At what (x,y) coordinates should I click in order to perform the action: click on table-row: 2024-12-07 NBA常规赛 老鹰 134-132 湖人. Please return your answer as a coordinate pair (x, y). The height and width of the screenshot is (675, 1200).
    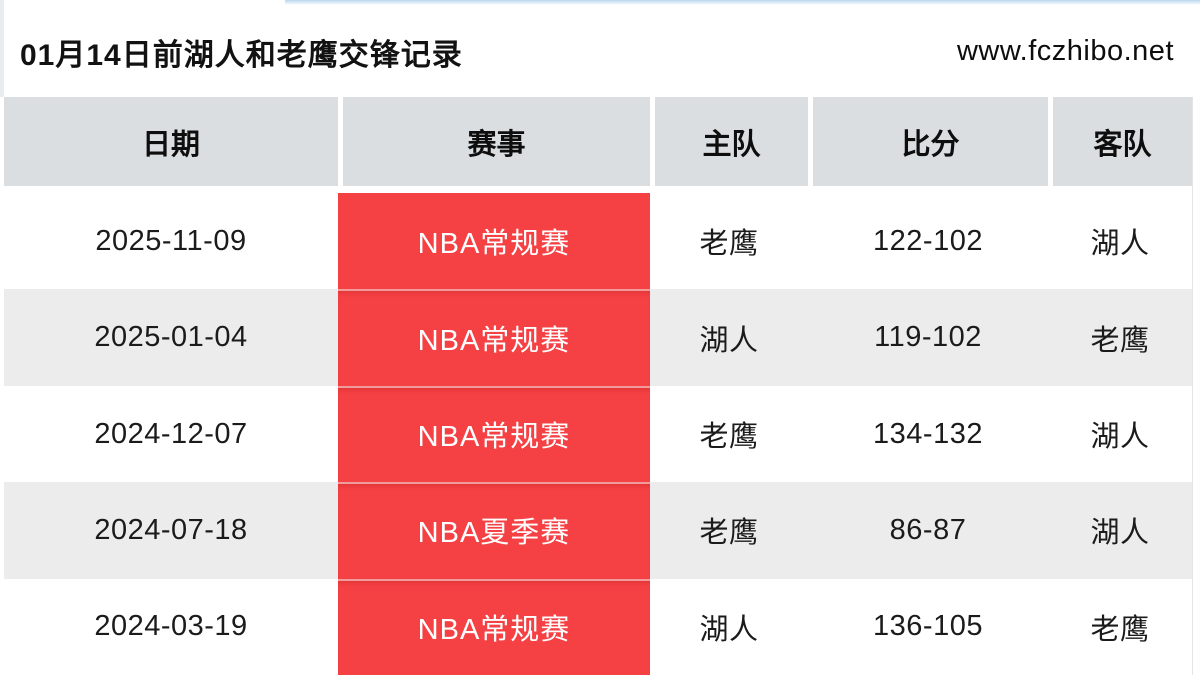
    Looking at the image, I should click on (598, 434).